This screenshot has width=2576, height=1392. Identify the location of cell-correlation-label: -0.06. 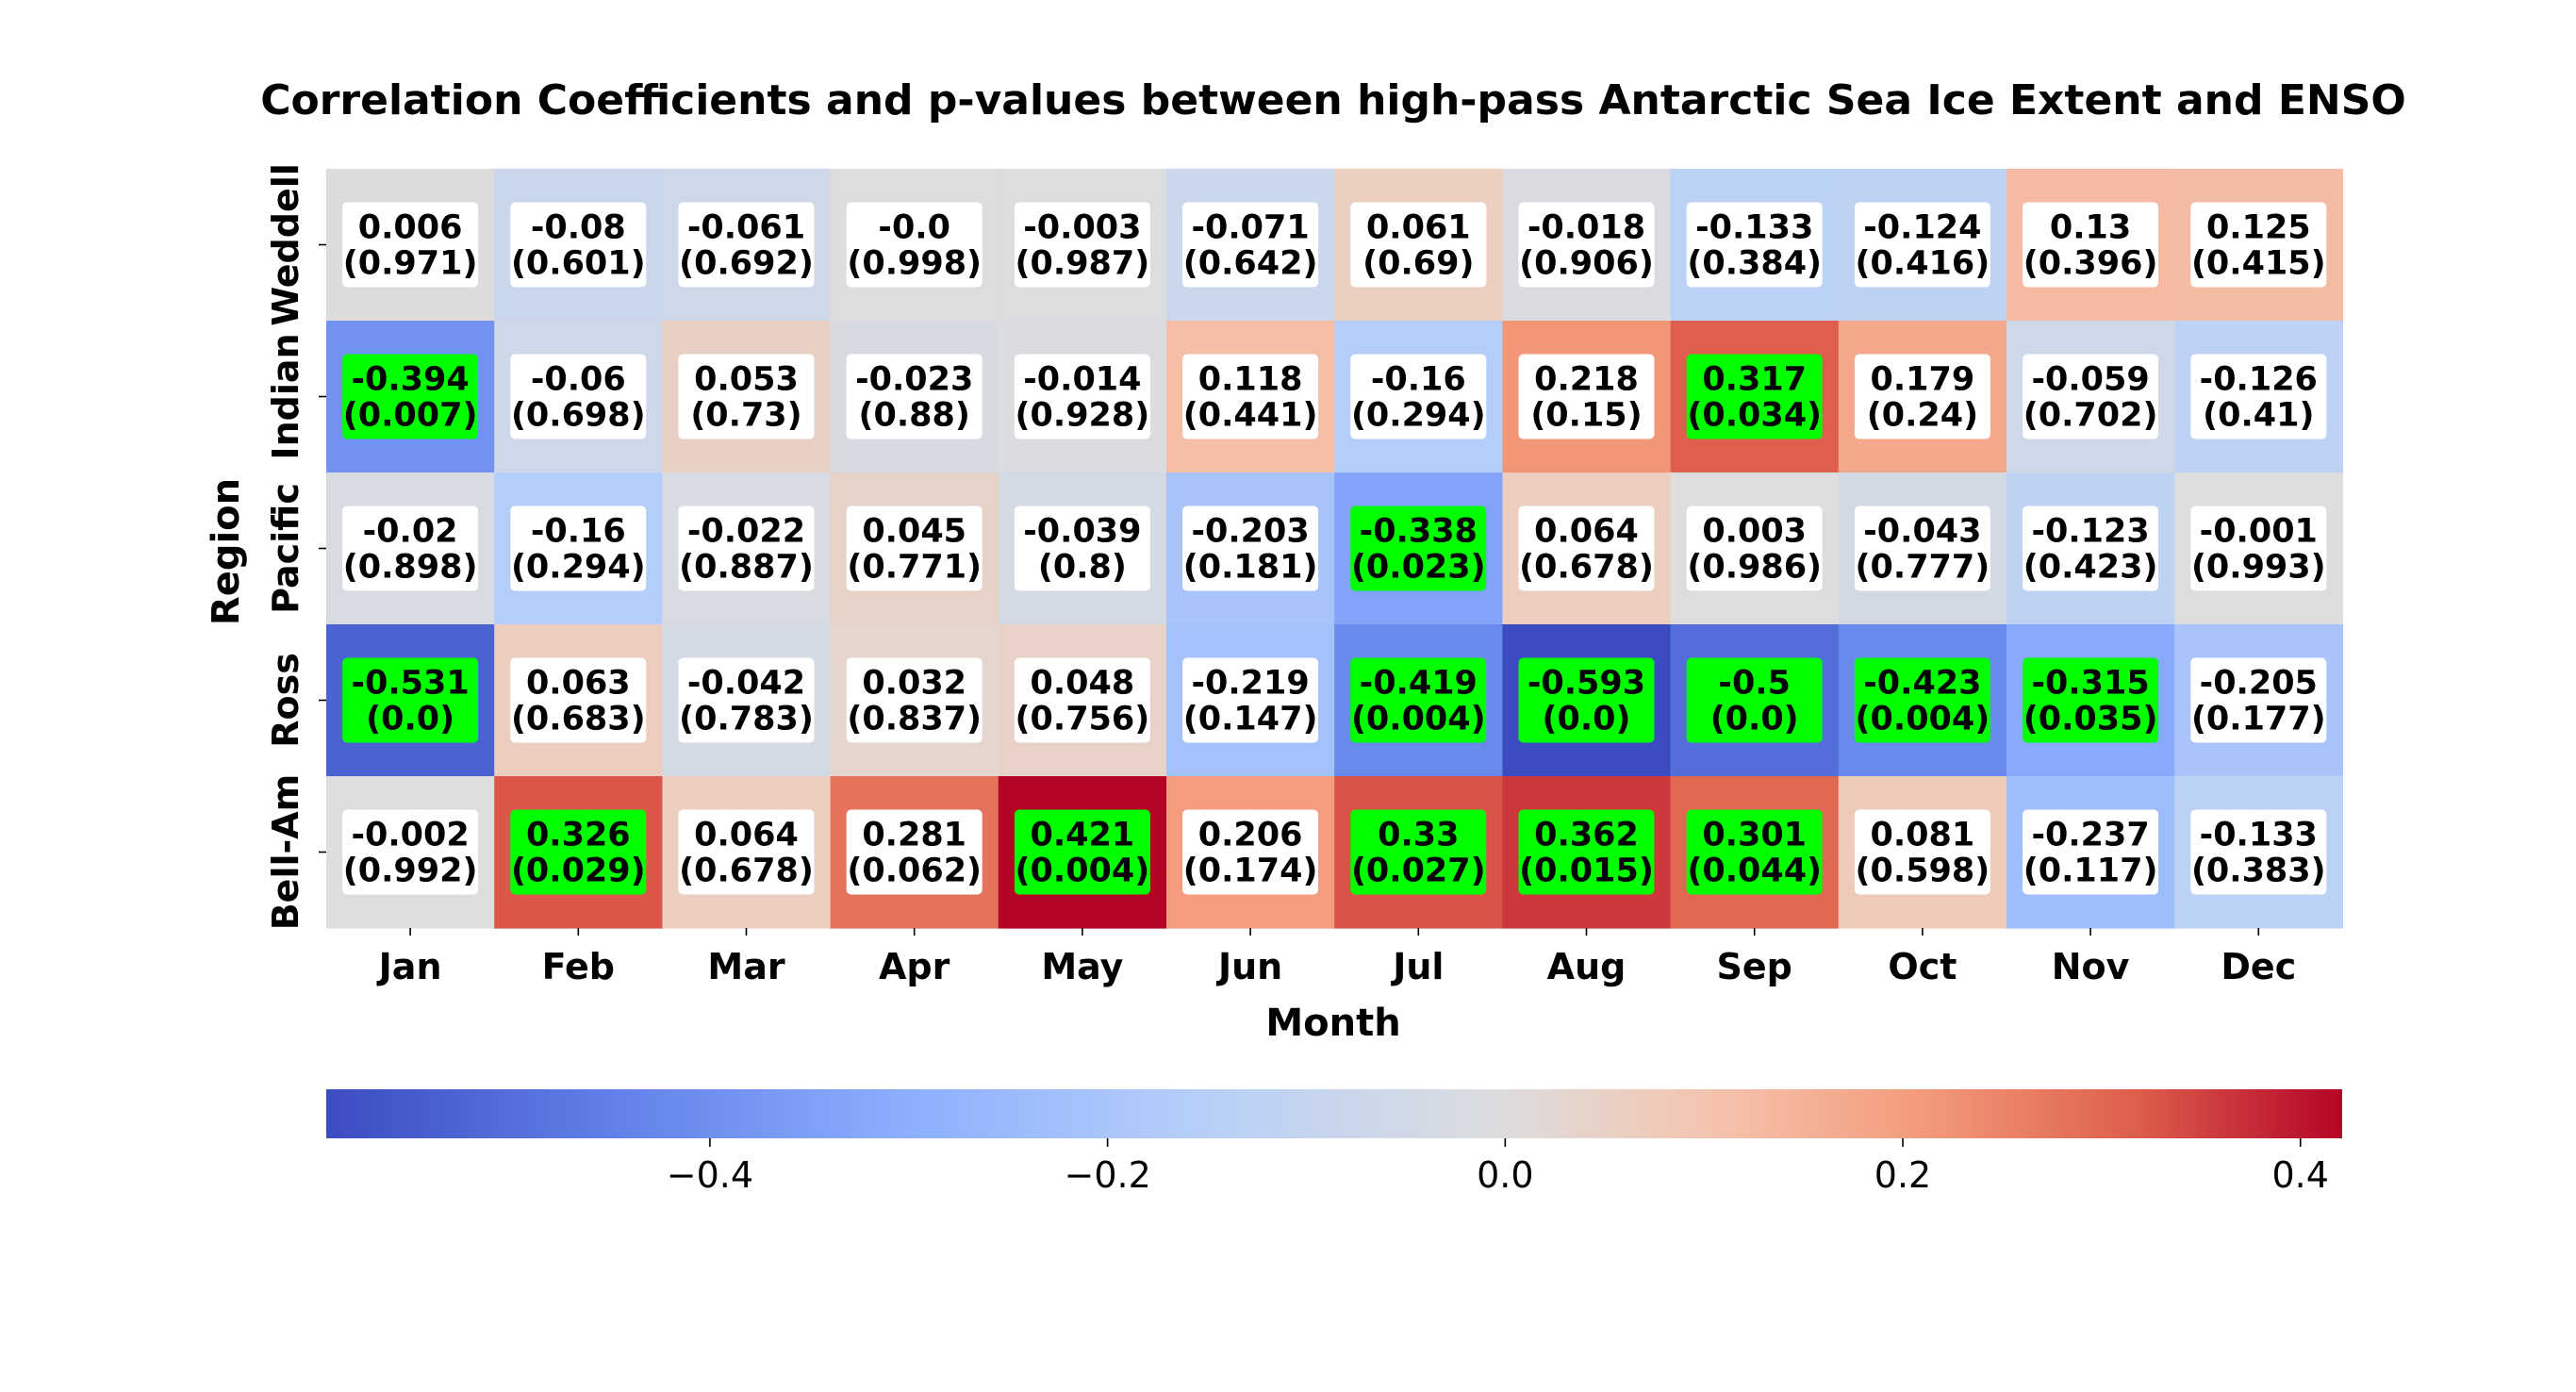
(578, 380).